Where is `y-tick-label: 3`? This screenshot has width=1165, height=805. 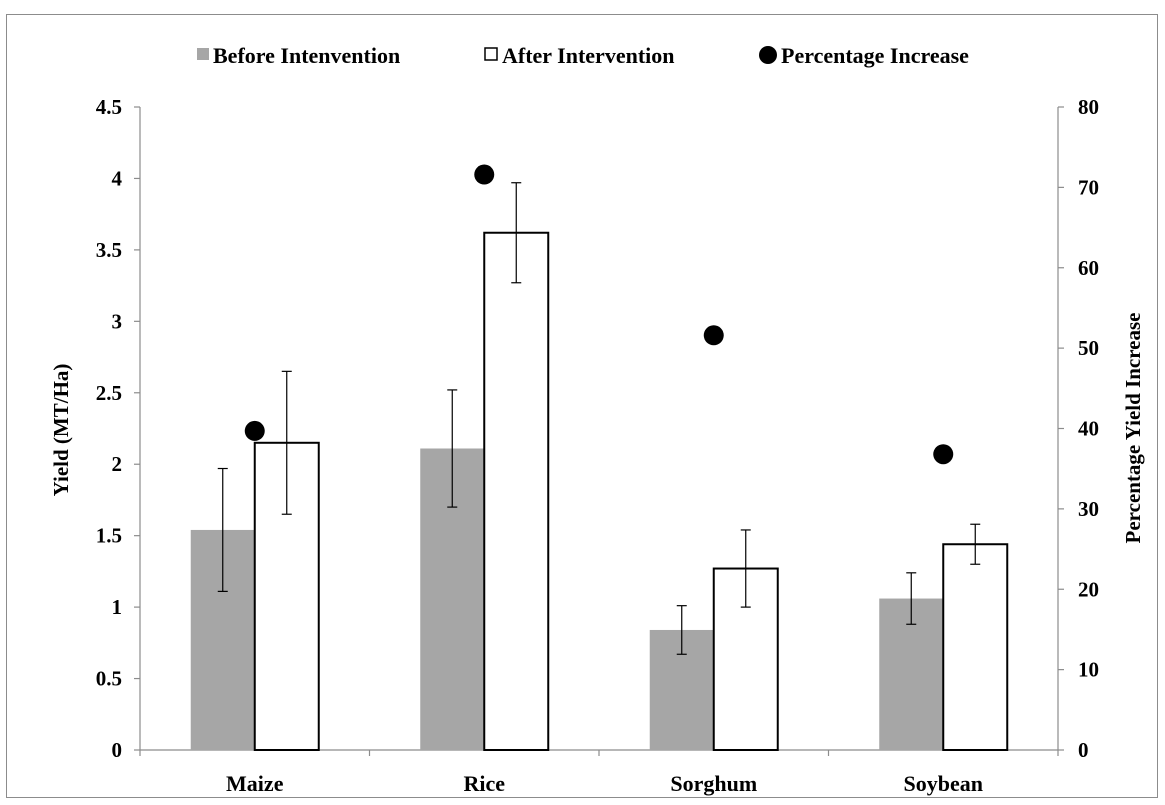 y-tick-label: 3 is located at coordinates (117, 321).